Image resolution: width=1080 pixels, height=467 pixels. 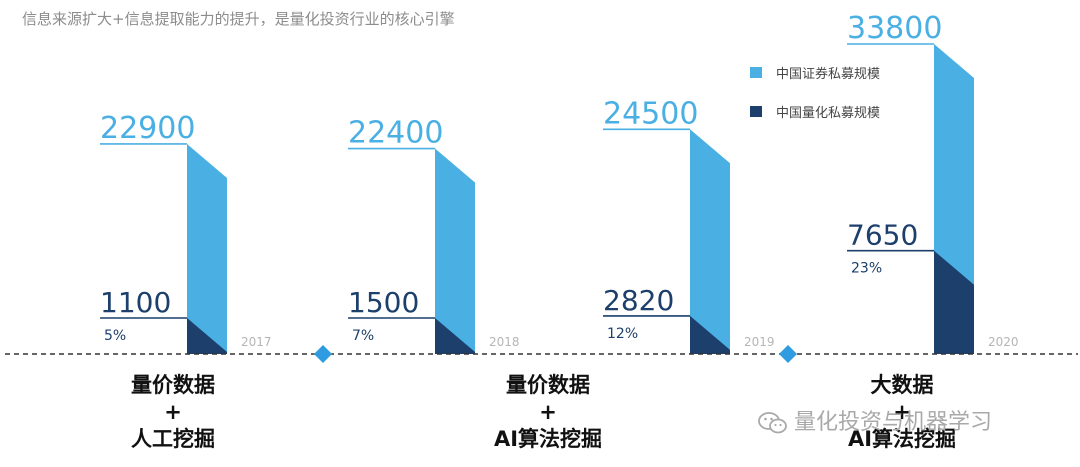 I want to click on stage-2-line-2: +, so click(x=548, y=412).